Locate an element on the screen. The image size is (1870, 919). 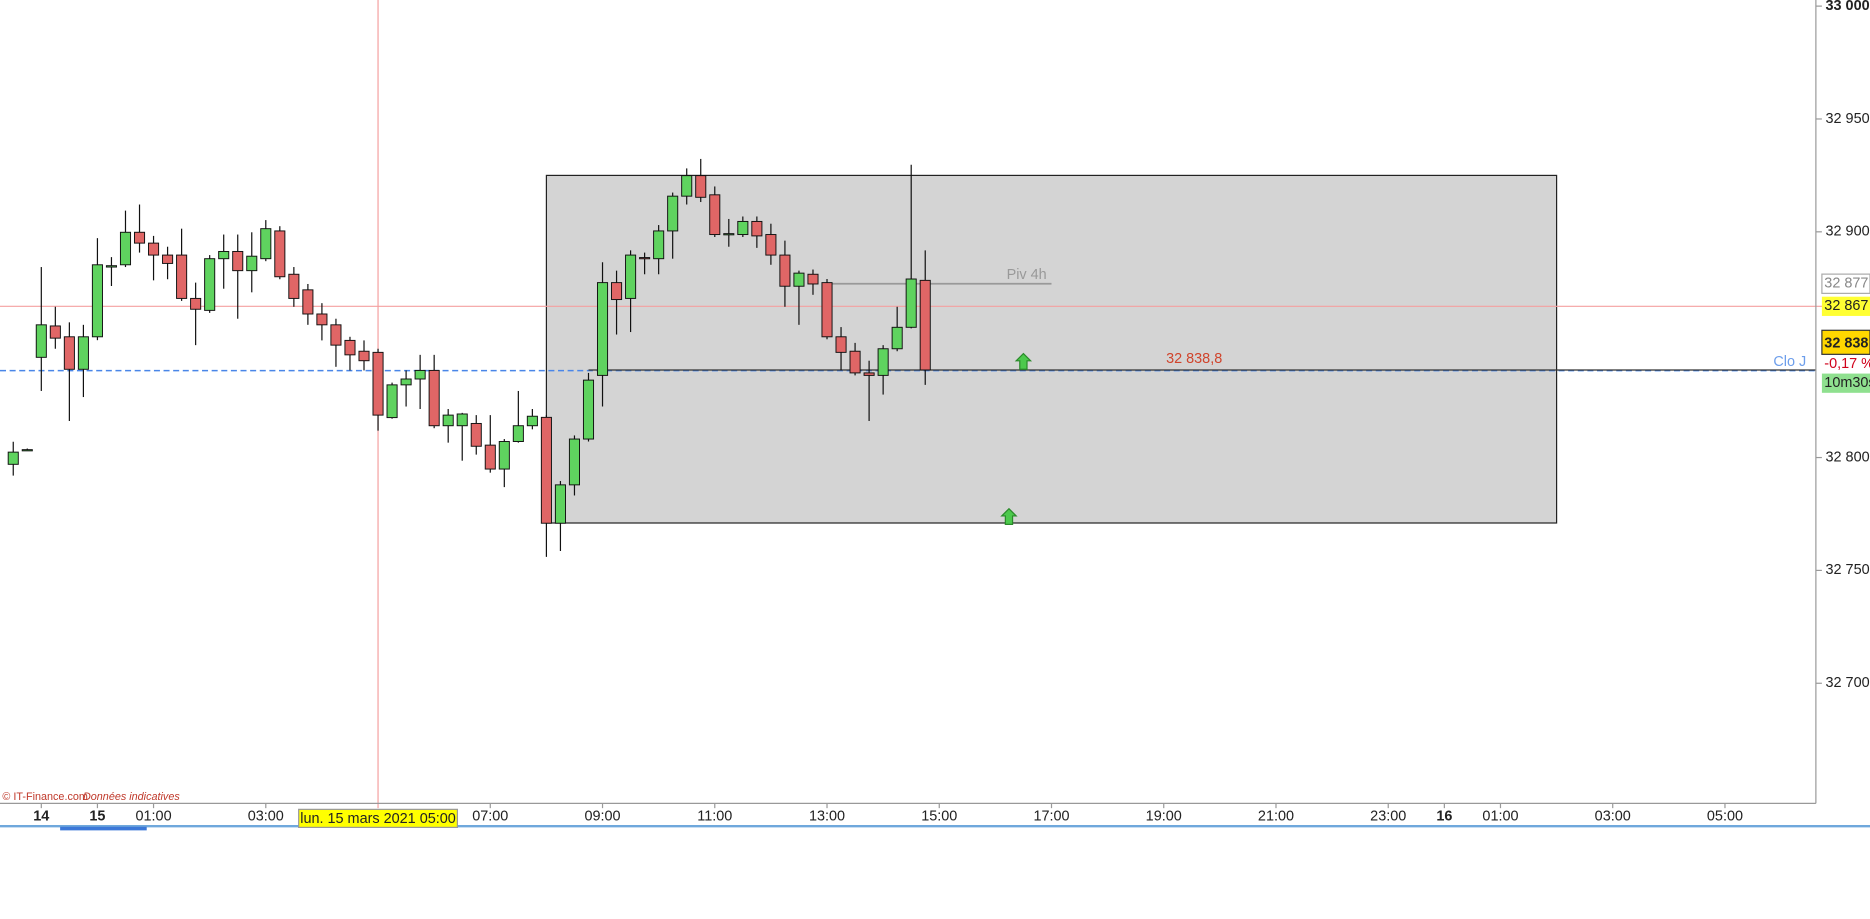
close-line-name: Clo J is located at coordinates (1789, 362).